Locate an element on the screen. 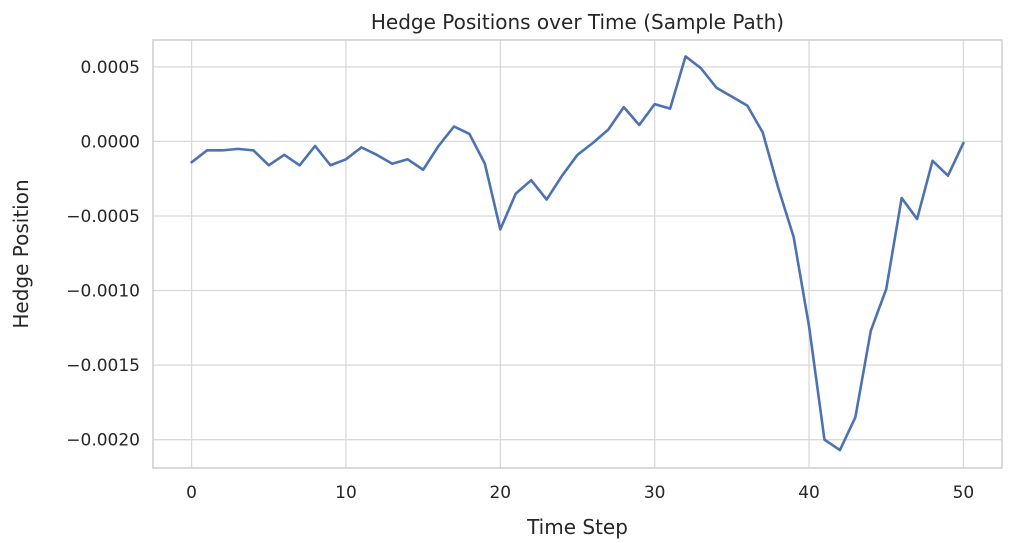 This screenshot has height=543, width=1020. chart-title: Hedge Positions over Time (Sample Path) is located at coordinates (577, 22).